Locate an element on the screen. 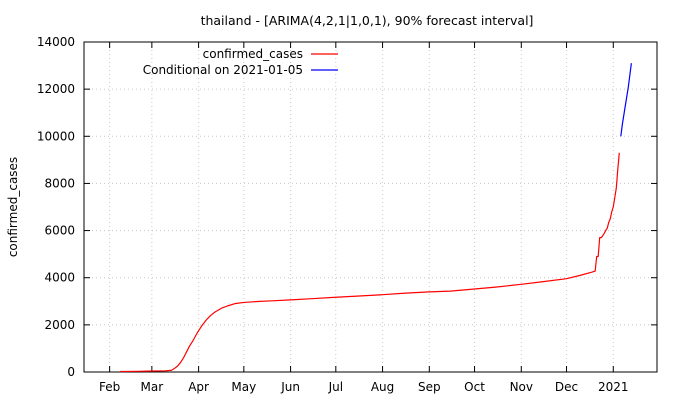 This screenshot has width=680, height=400. y-tick-label: 6000 is located at coordinates (59, 231).